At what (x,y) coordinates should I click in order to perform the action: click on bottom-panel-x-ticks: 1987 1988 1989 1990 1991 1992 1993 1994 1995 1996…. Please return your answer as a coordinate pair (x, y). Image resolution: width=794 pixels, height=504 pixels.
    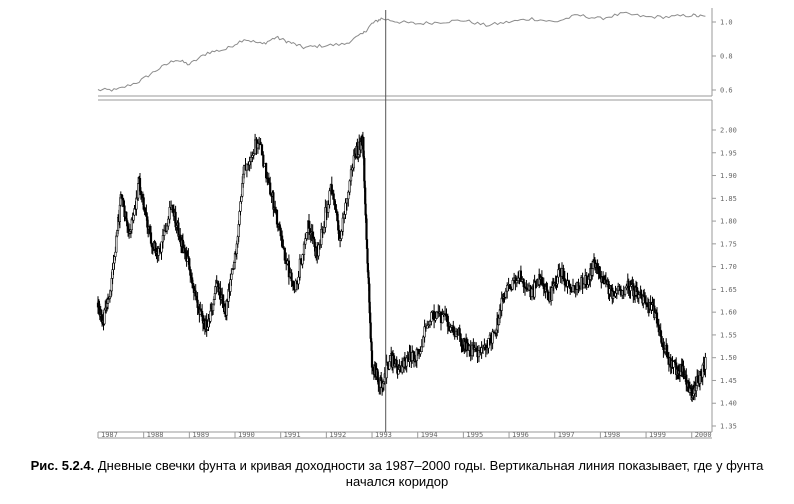
    Looking at the image, I should click on (404, 435).